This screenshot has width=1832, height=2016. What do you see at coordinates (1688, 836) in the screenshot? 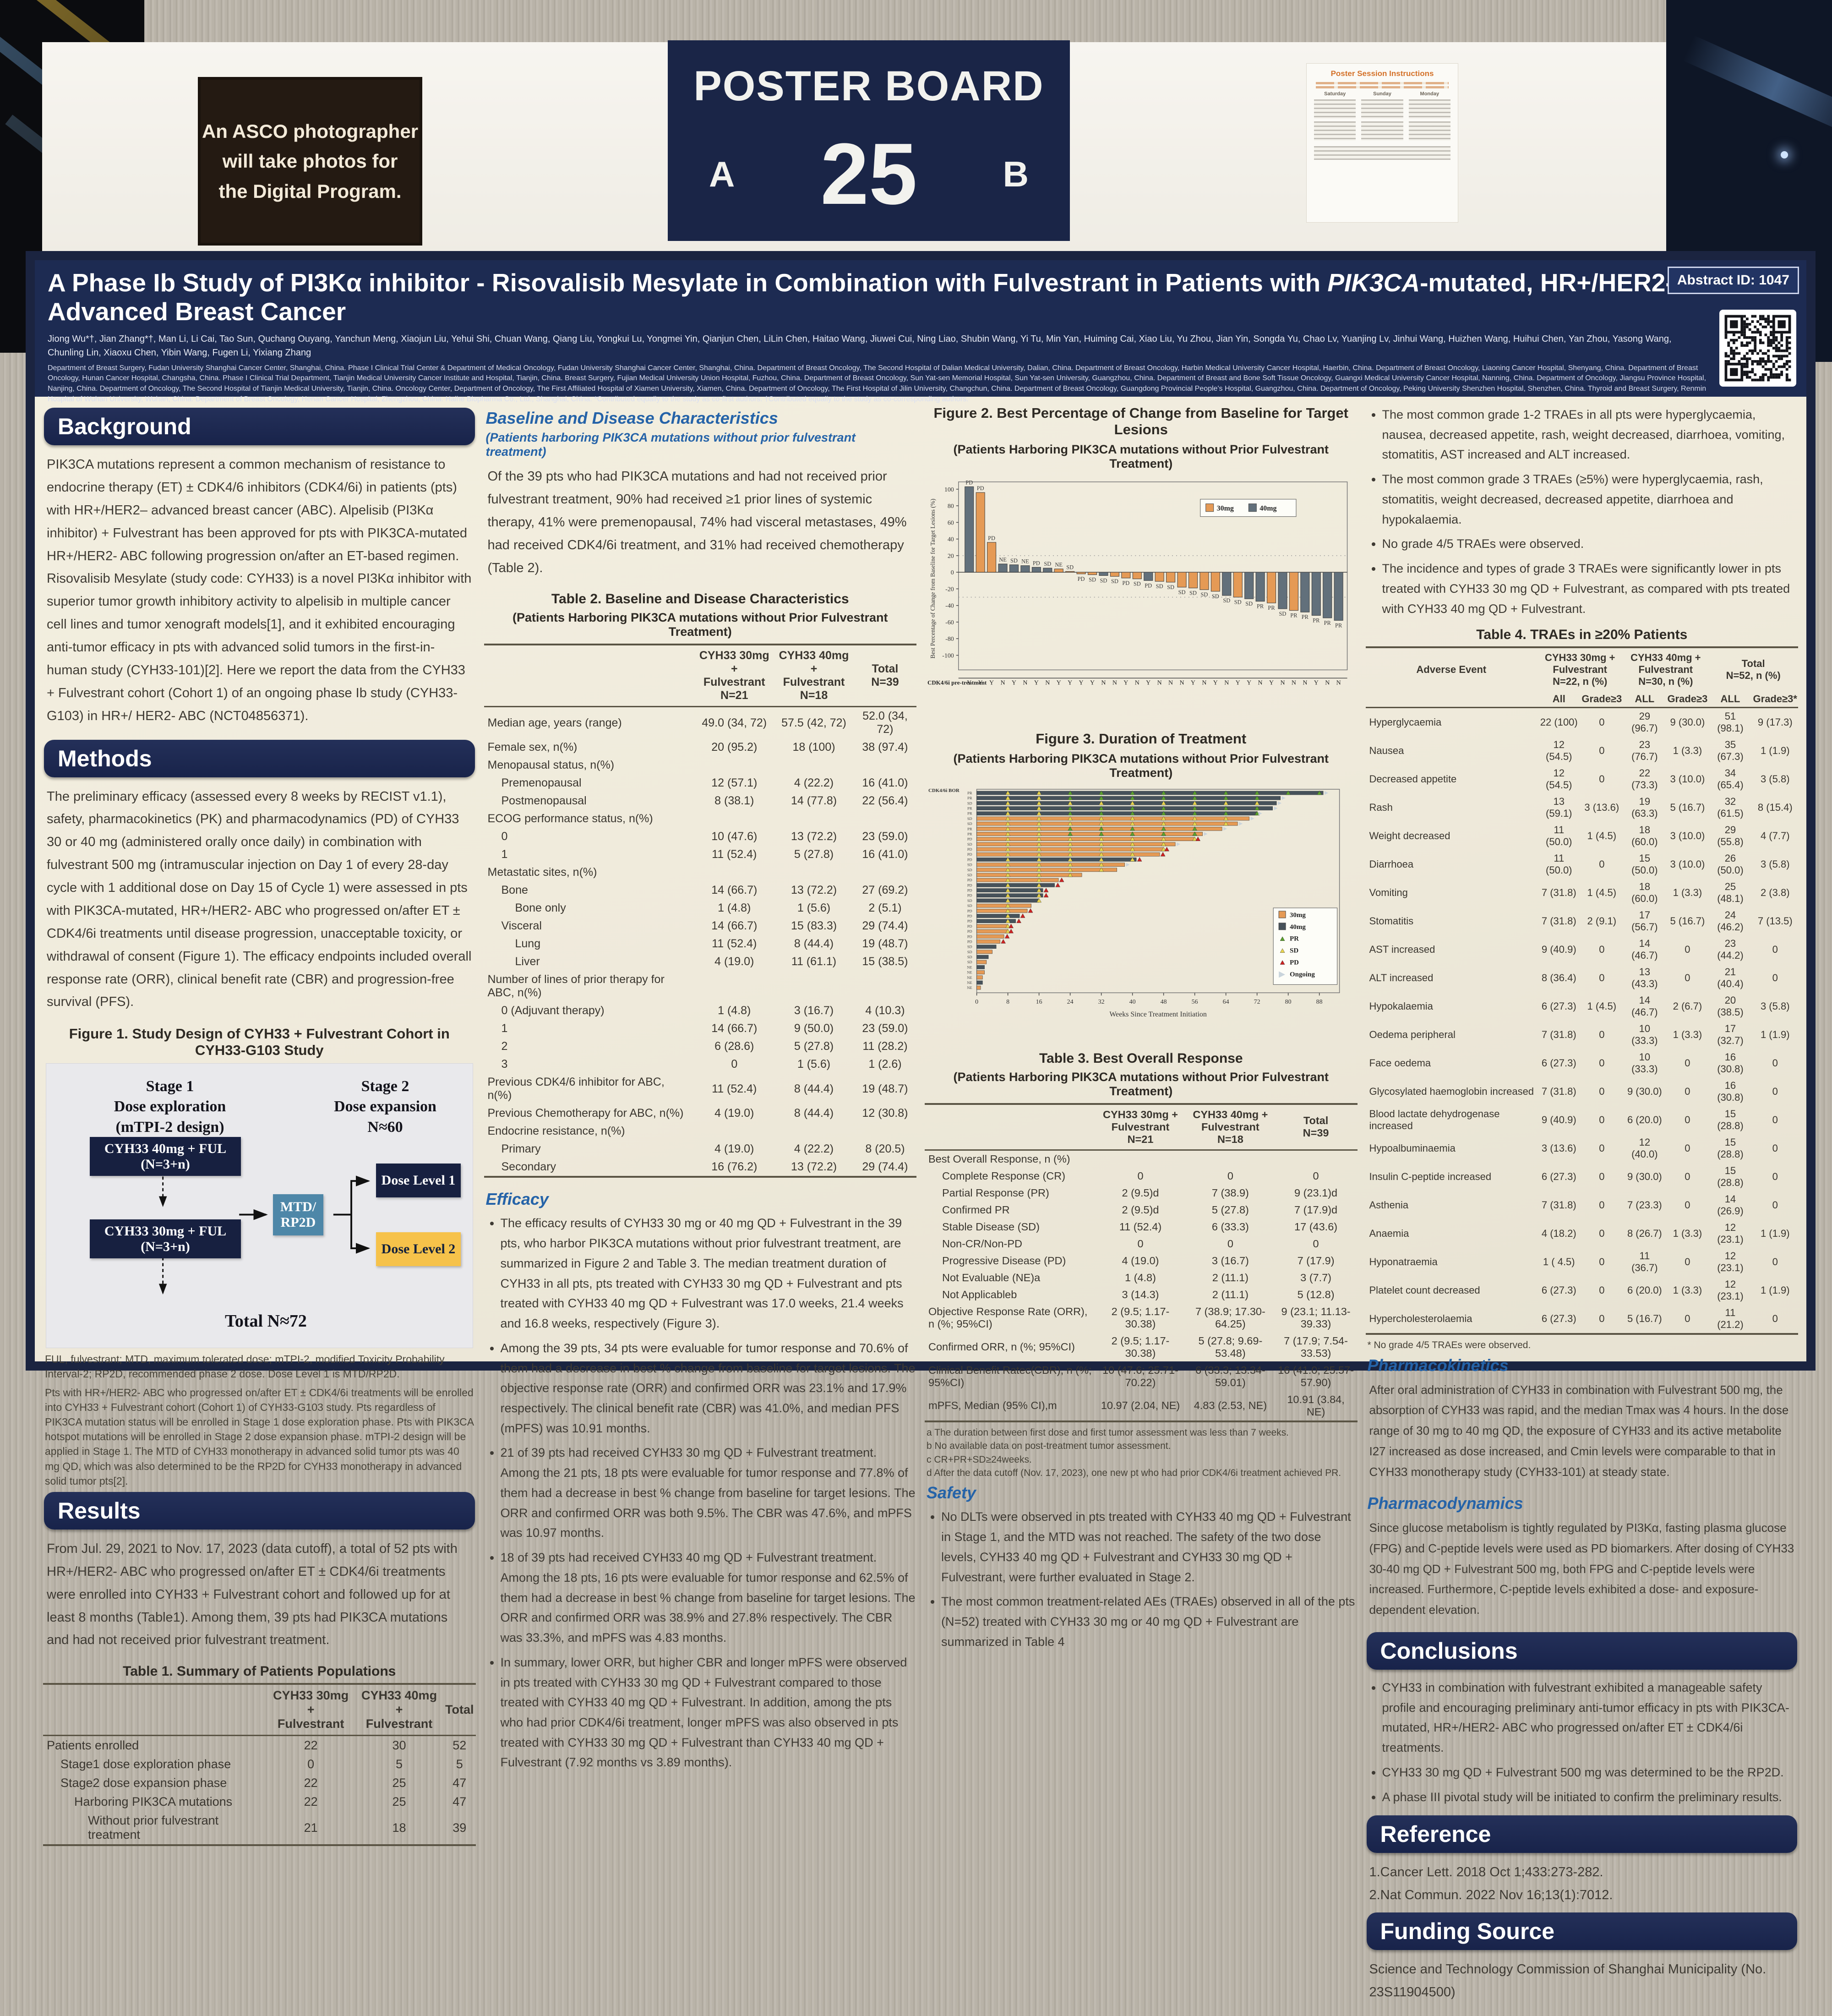
I see `cell-value: 3 (10.0)` at bounding box center [1688, 836].